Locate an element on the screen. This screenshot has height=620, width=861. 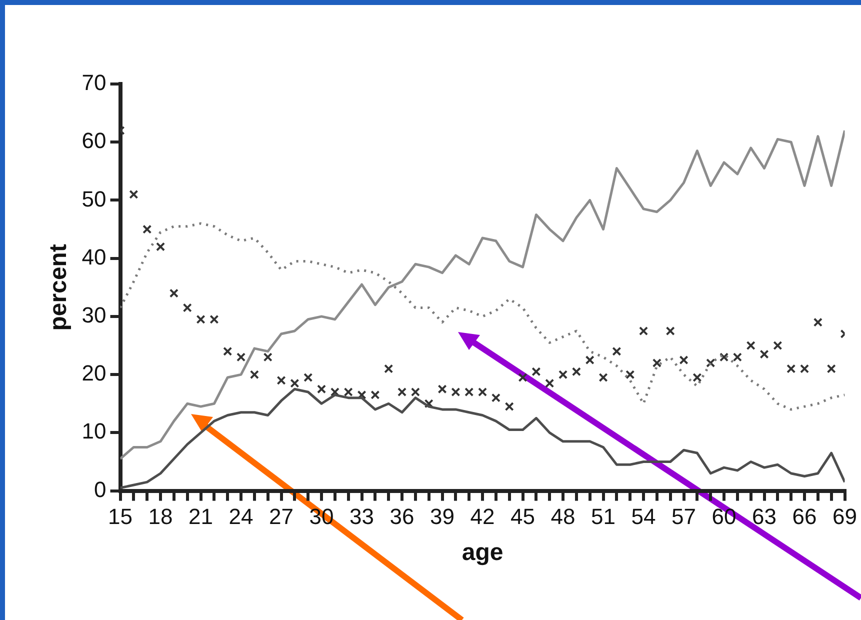
y-tick-label: 40 is located at coordinates (94, 257).